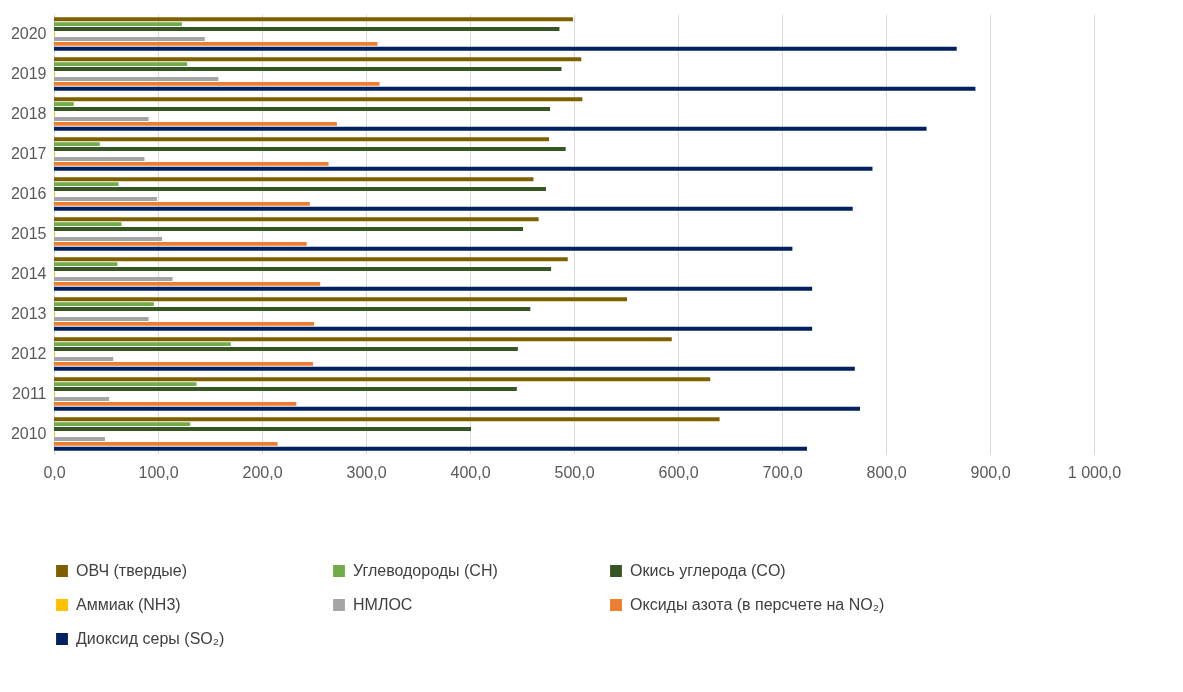 Image resolution: width=1183 pixels, height=692 pixels. Describe the element at coordinates (128, 604) in the screenshot. I see `legend-label: Аммиак (NH3)` at that location.